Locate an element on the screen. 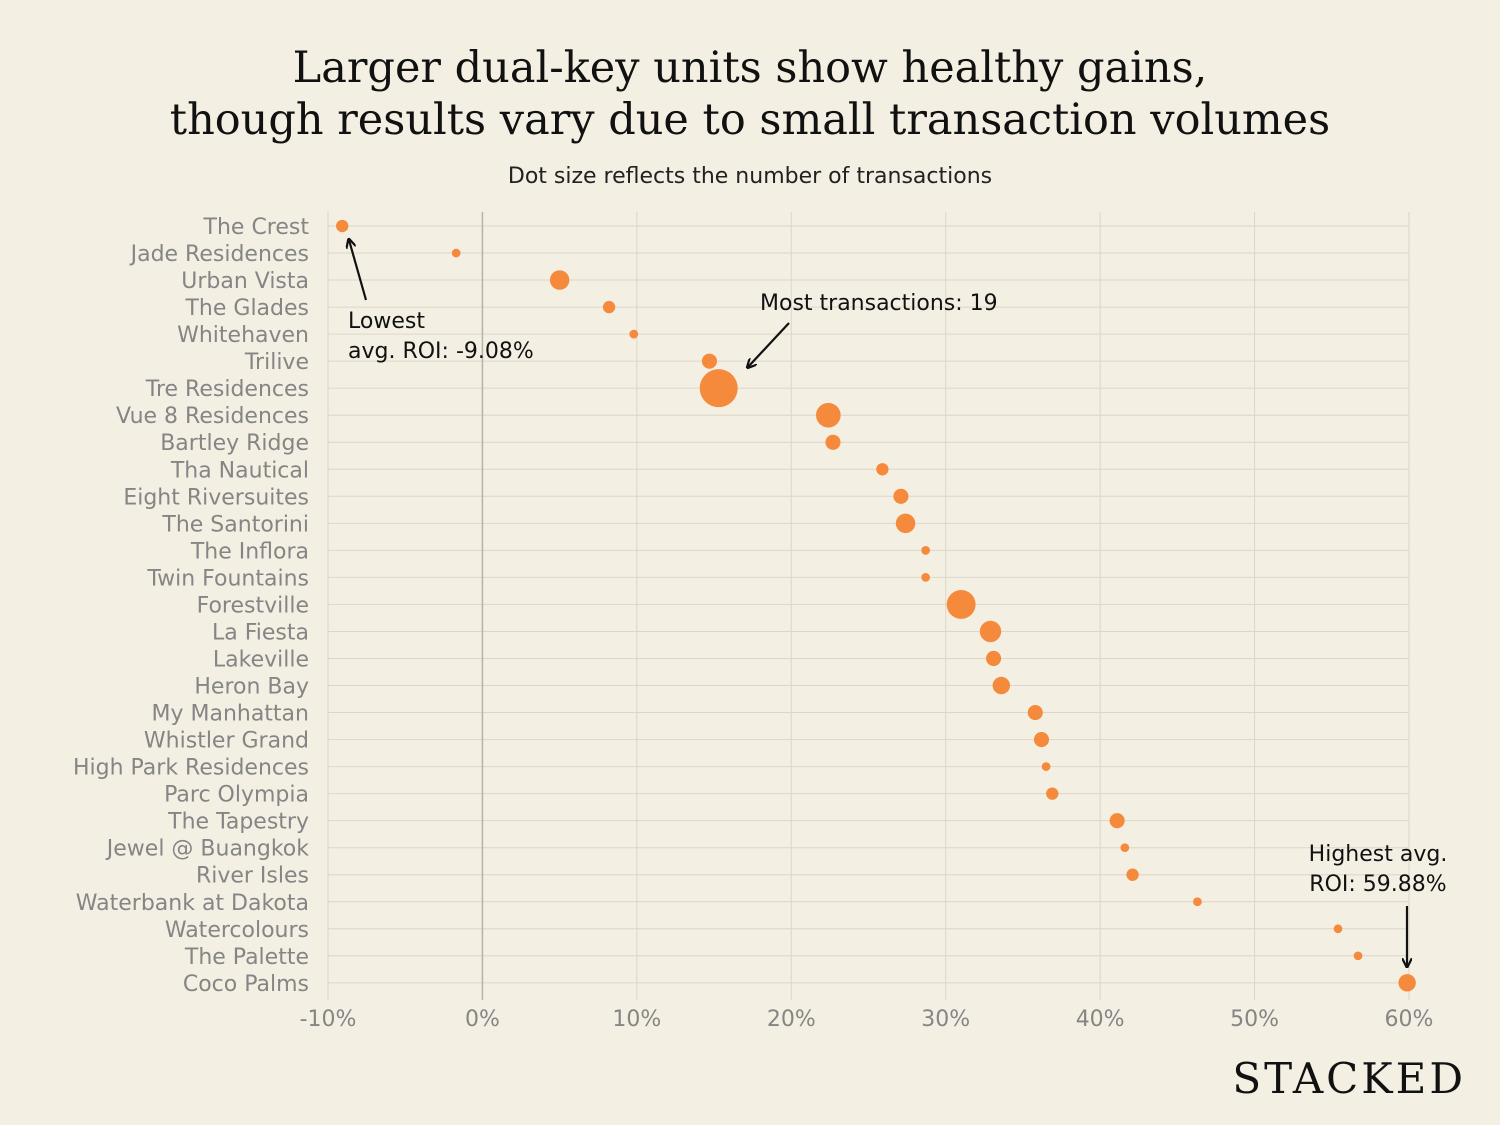 The width and height of the screenshot is (1500, 1125). category-label: Tre Residences is located at coordinates (227, 389).